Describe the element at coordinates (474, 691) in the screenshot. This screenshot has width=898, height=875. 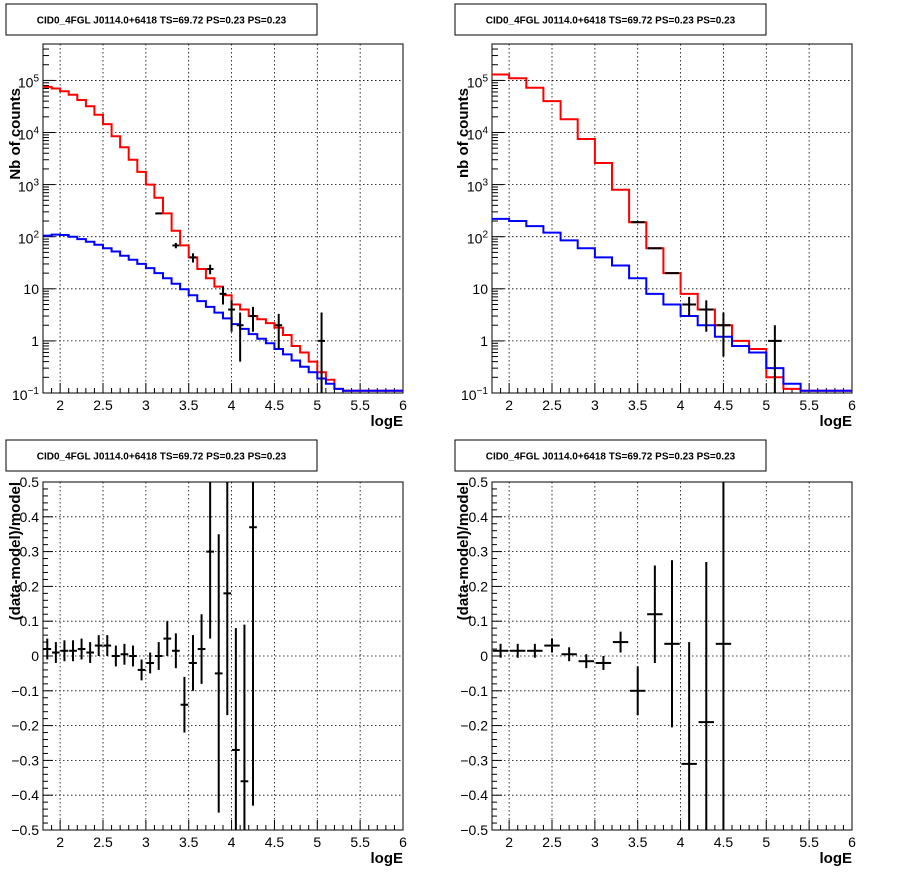
I see `y-tick-label: −0.1` at that location.